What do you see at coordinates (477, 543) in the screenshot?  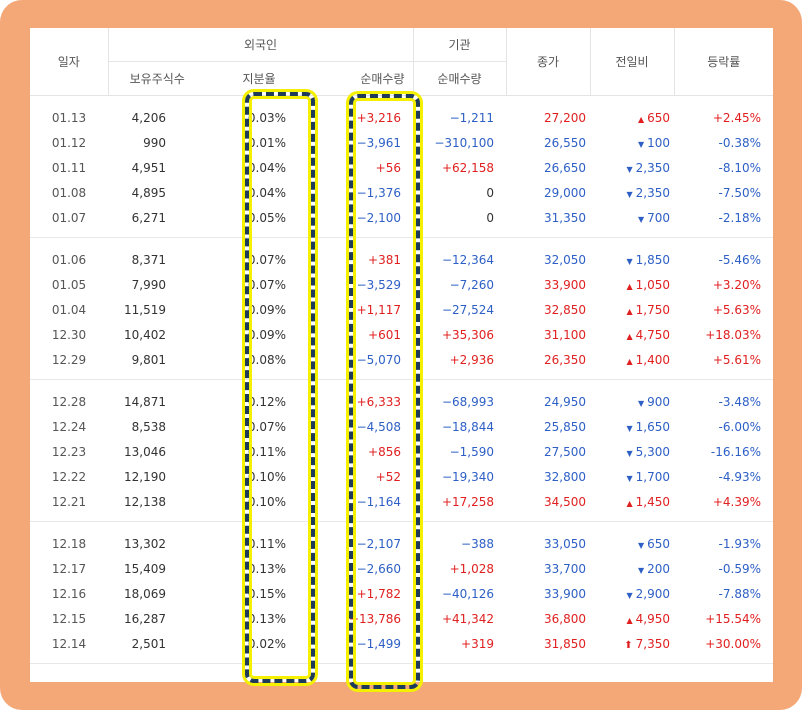 I see `row-inst-net-cell: −388` at bounding box center [477, 543].